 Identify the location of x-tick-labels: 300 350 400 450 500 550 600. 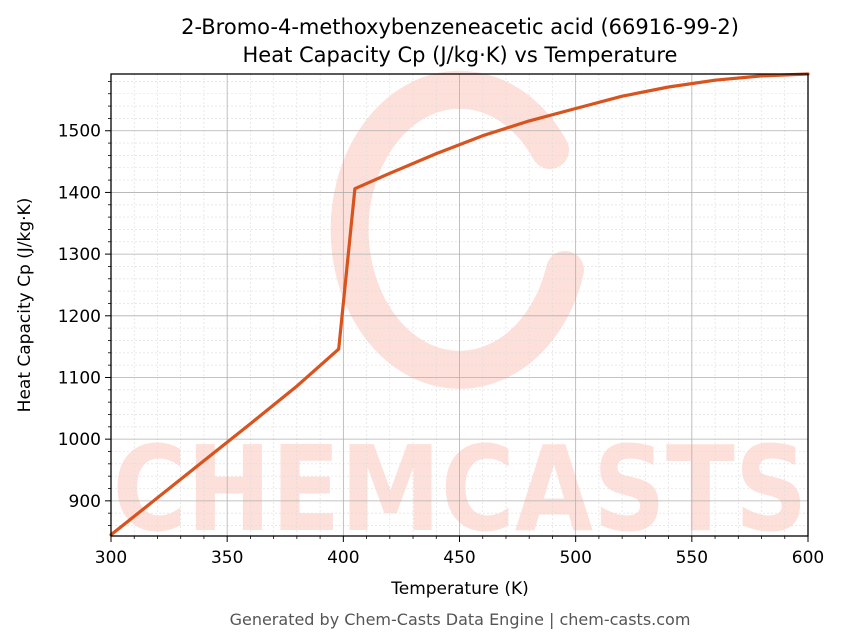
(459, 558).